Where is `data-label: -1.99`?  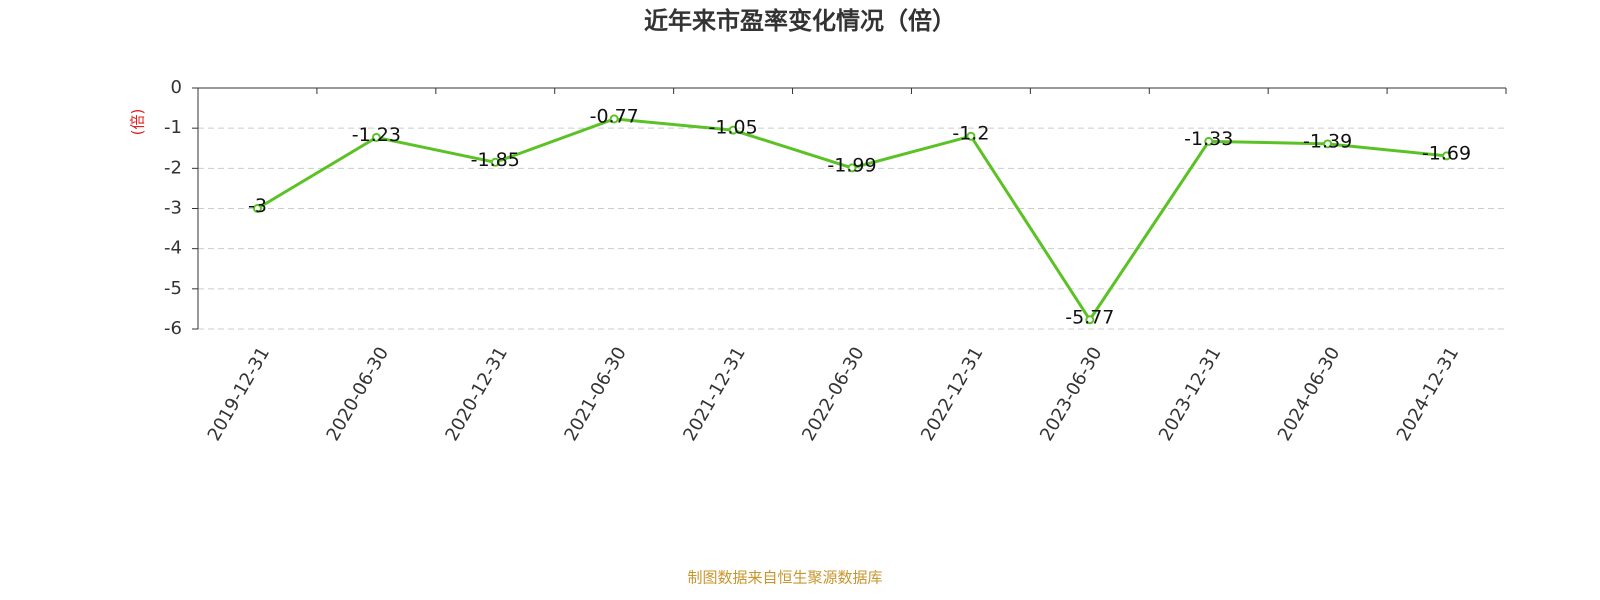
data-label: -1.99 is located at coordinates (851, 165).